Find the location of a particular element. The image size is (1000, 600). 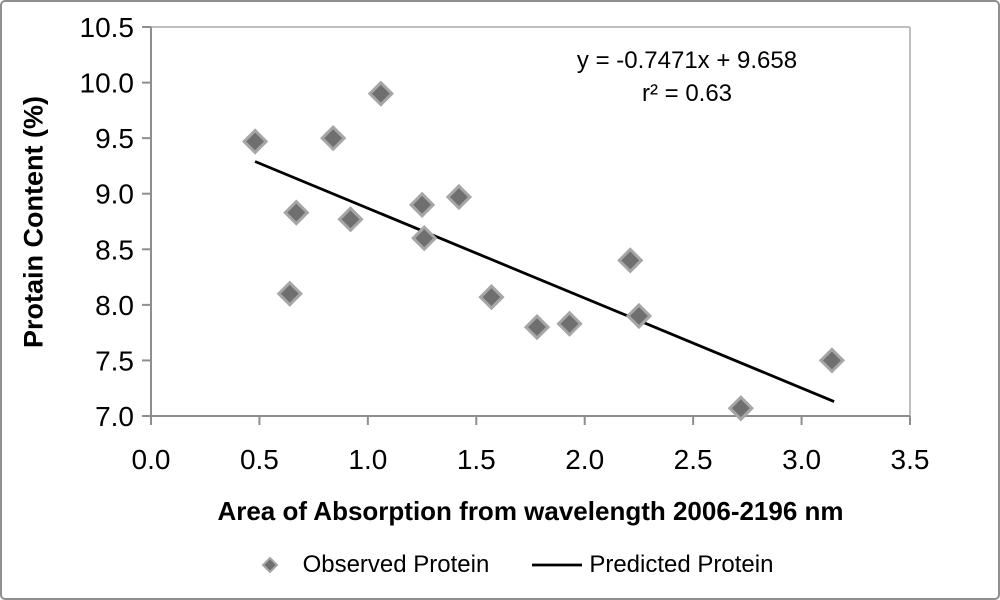

x-tick-label: 3.5 is located at coordinates (910, 459).